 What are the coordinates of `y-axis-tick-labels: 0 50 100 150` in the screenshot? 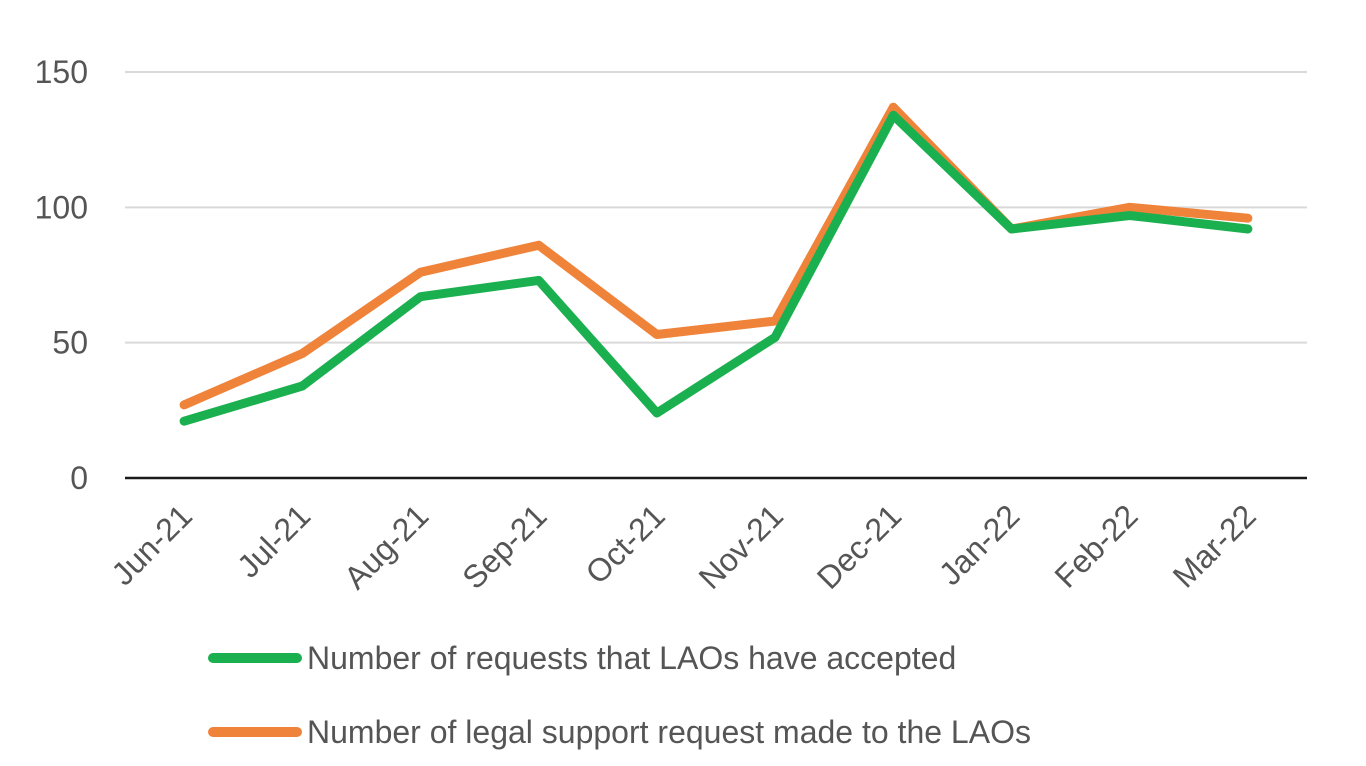 It's located at (61, 275).